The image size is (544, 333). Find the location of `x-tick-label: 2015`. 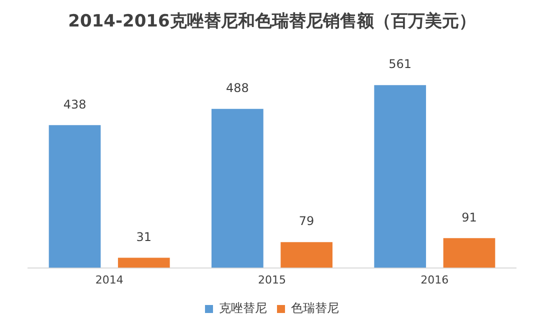

x-tick-label: 2015 is located at coordinates (272, 279).